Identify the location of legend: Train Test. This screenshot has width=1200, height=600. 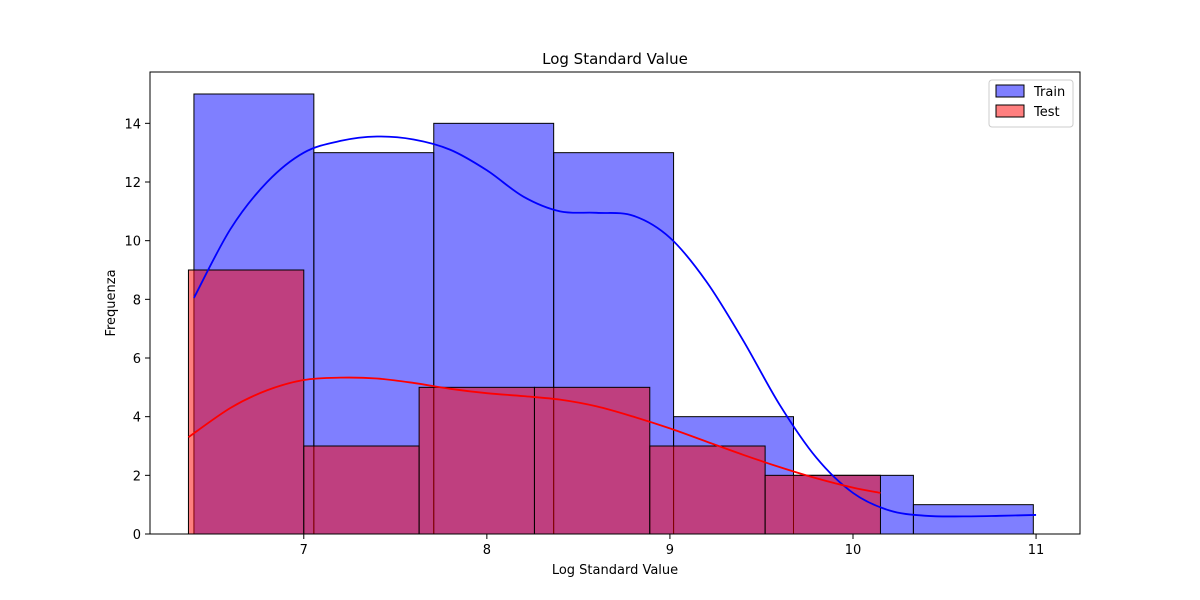
(1031, 103).